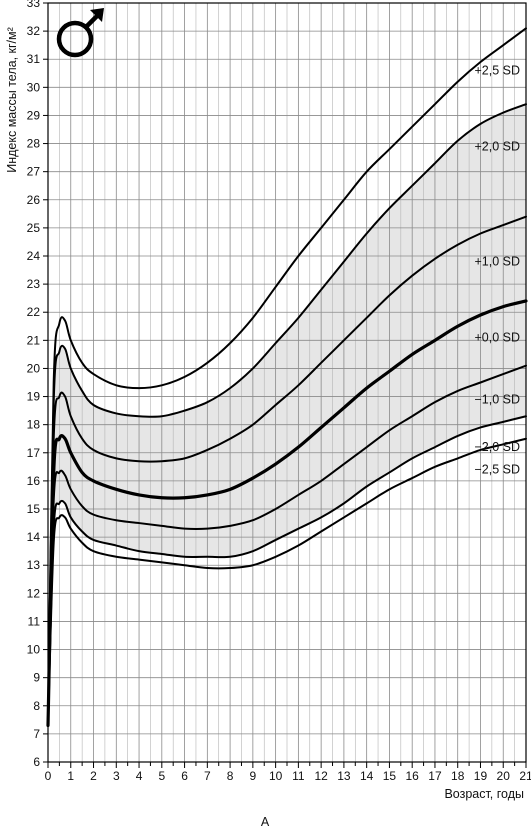  What do you see at coordinates (288, 776) in the screenshot?
I see `x-tick-labels: 0 1 2 3 4 5 6 7 8 9 10 11 12 13 14 15 16 17 18 19 20 21` at bounding box center [288, 776].